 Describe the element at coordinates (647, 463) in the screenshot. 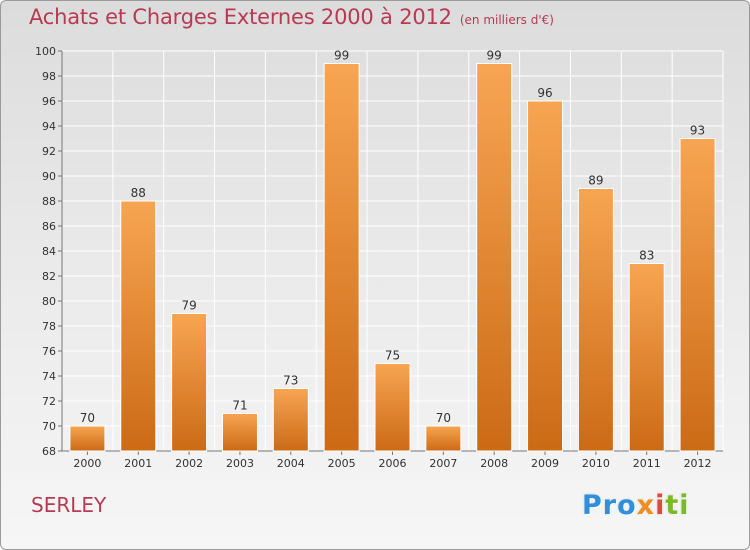

I see `x-tick-label-2011: 2011` at that location.